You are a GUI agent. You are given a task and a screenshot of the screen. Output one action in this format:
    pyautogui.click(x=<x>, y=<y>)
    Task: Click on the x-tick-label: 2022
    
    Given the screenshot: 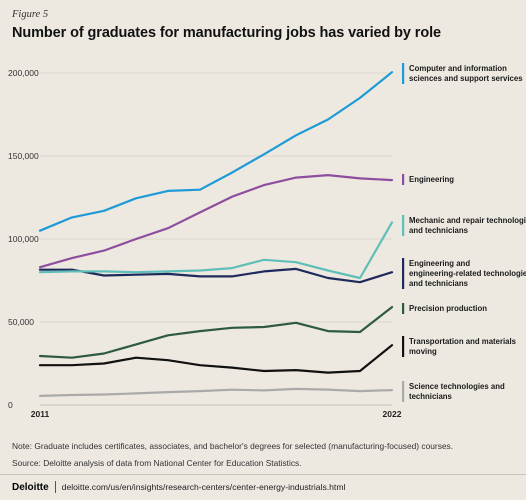 What is the action you would take?
    pyautogui.click(x=392, y=414)
    